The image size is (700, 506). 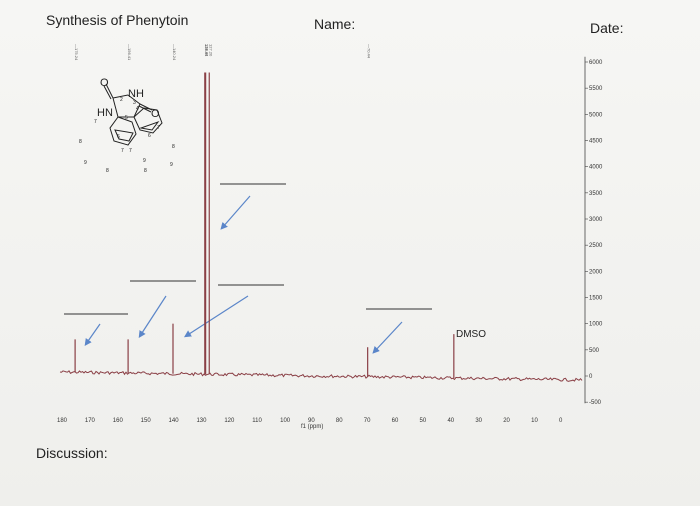 I want to click on y-tick-label: 2000, so click(x=596, y=272).